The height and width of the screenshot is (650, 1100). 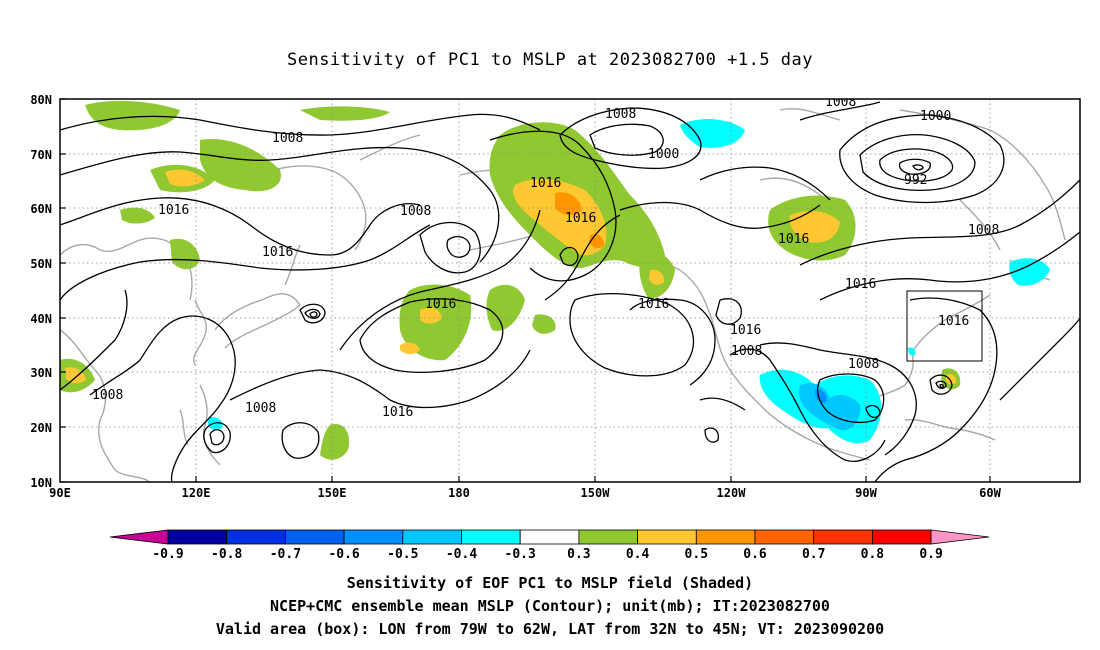 I want to click on lon-tick-label: 90E, so click(x=60, y=493).